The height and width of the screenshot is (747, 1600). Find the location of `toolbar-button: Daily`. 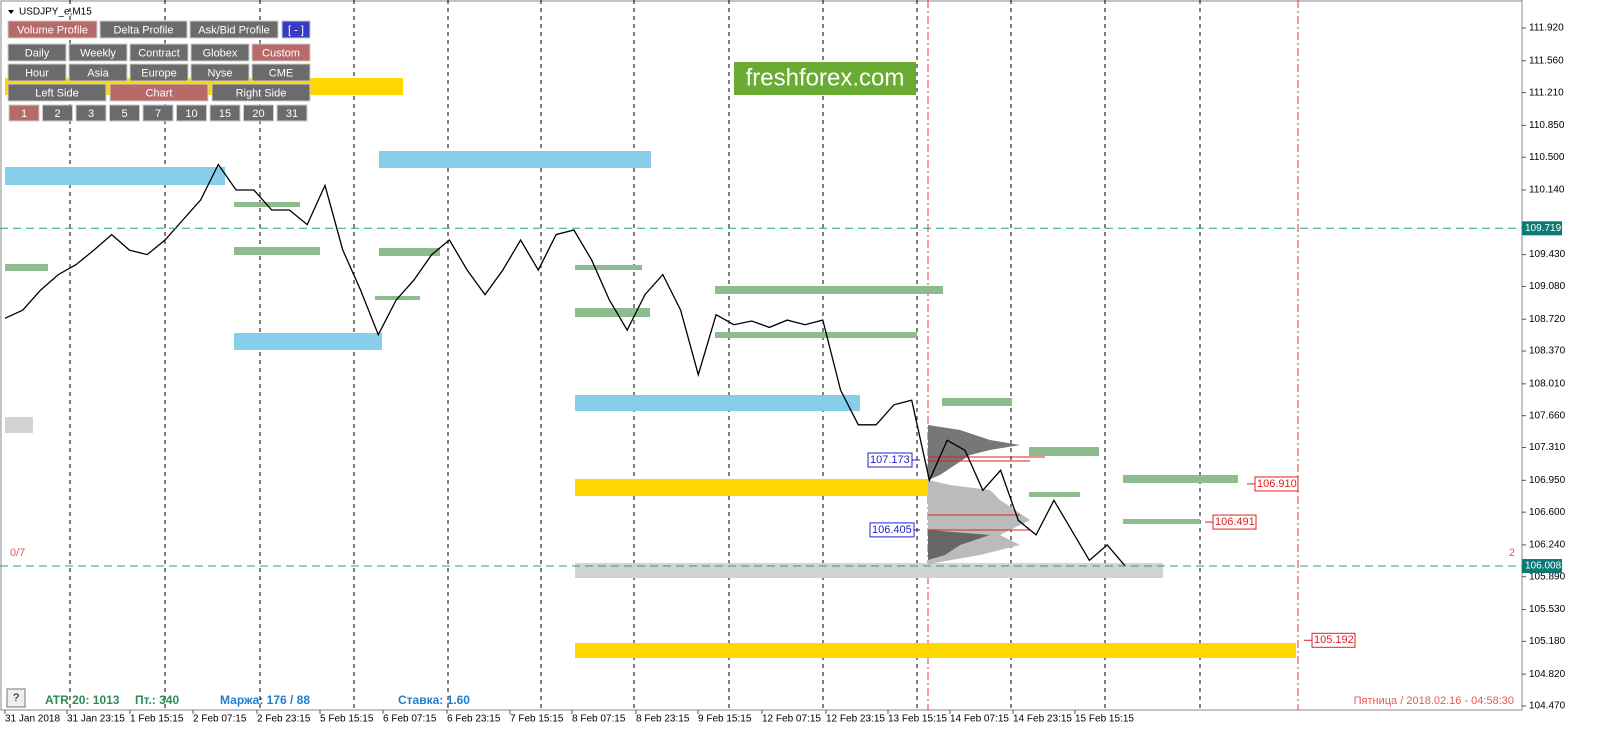

toolbar-button: Daily is located at coordinates (37, 52).